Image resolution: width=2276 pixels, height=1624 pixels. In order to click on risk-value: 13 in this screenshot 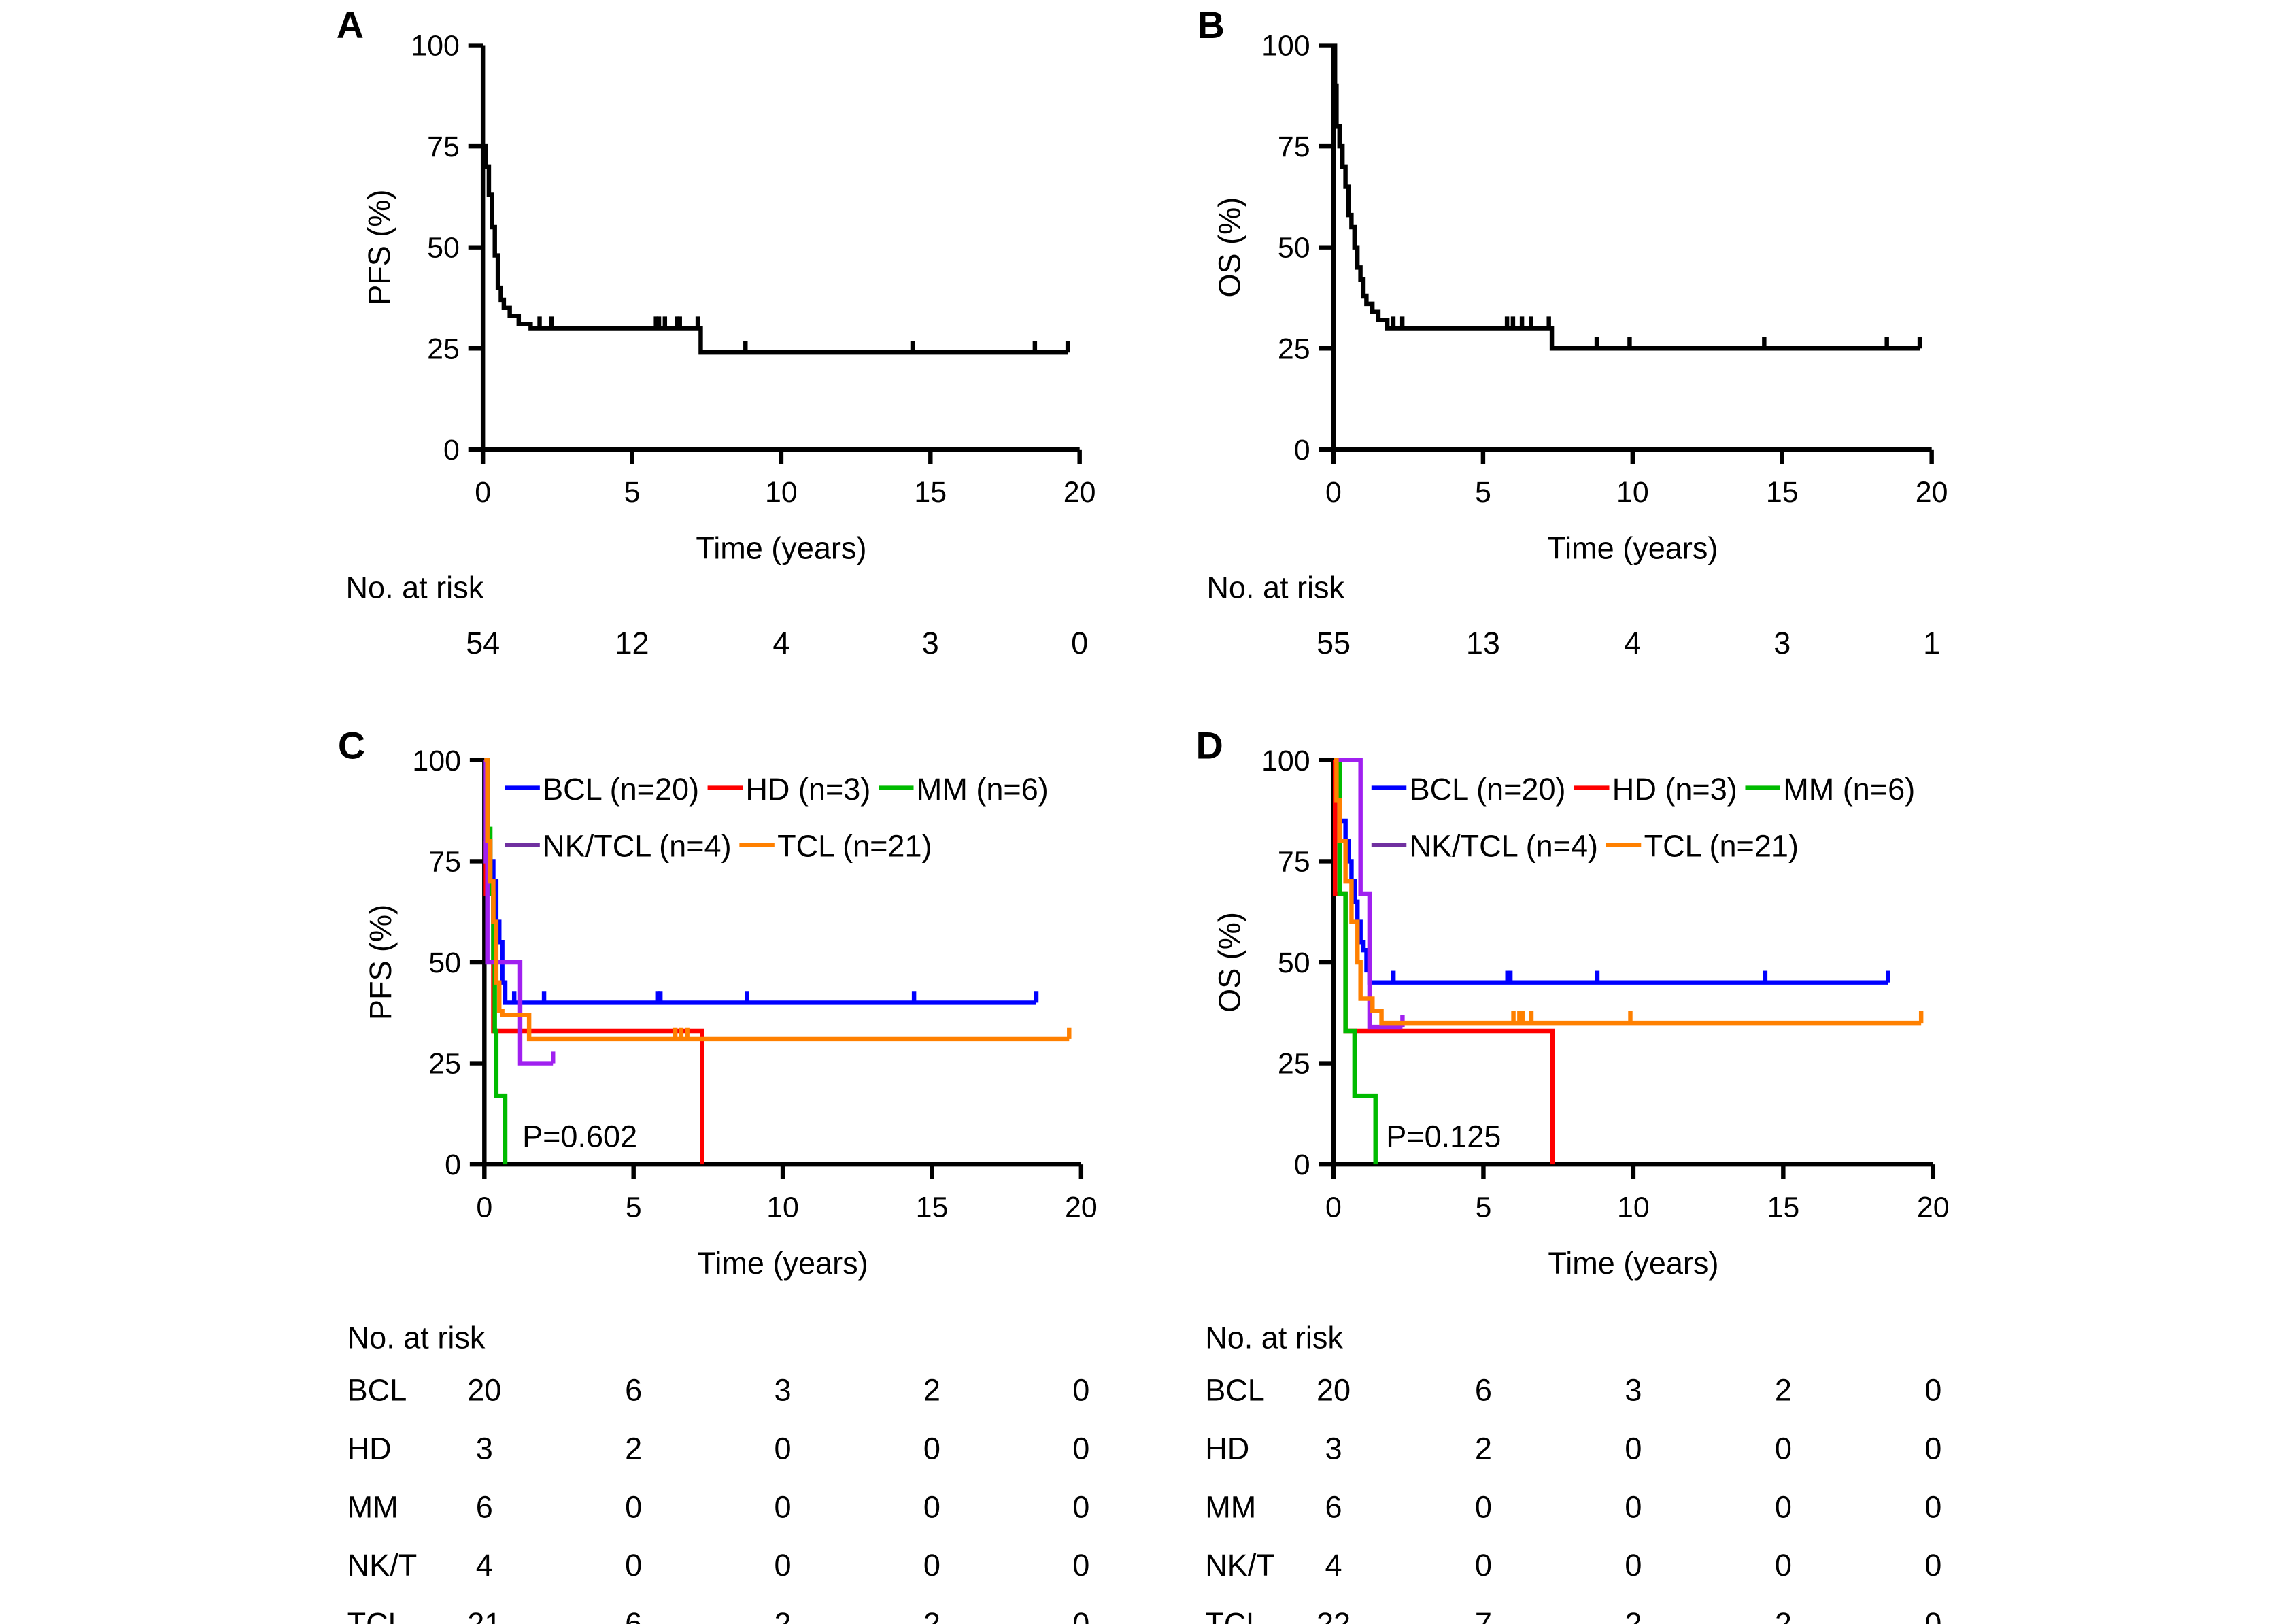, I will do `click(1483, 643)`.